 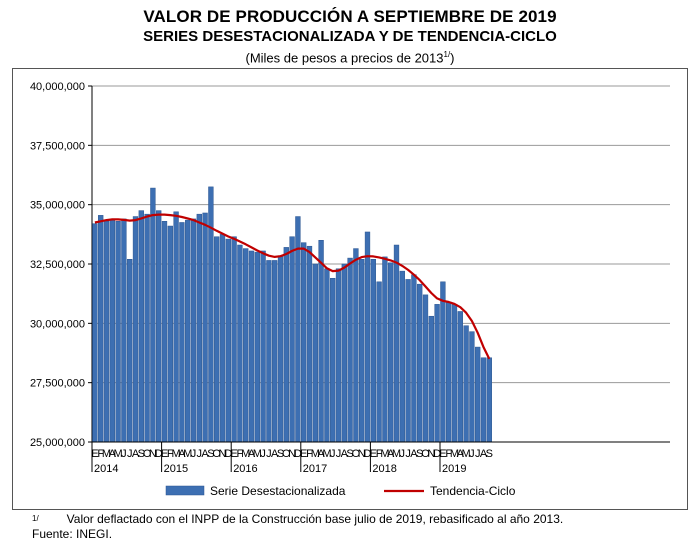 I want to click on year-label: 2016, so click(x=245, y=469).